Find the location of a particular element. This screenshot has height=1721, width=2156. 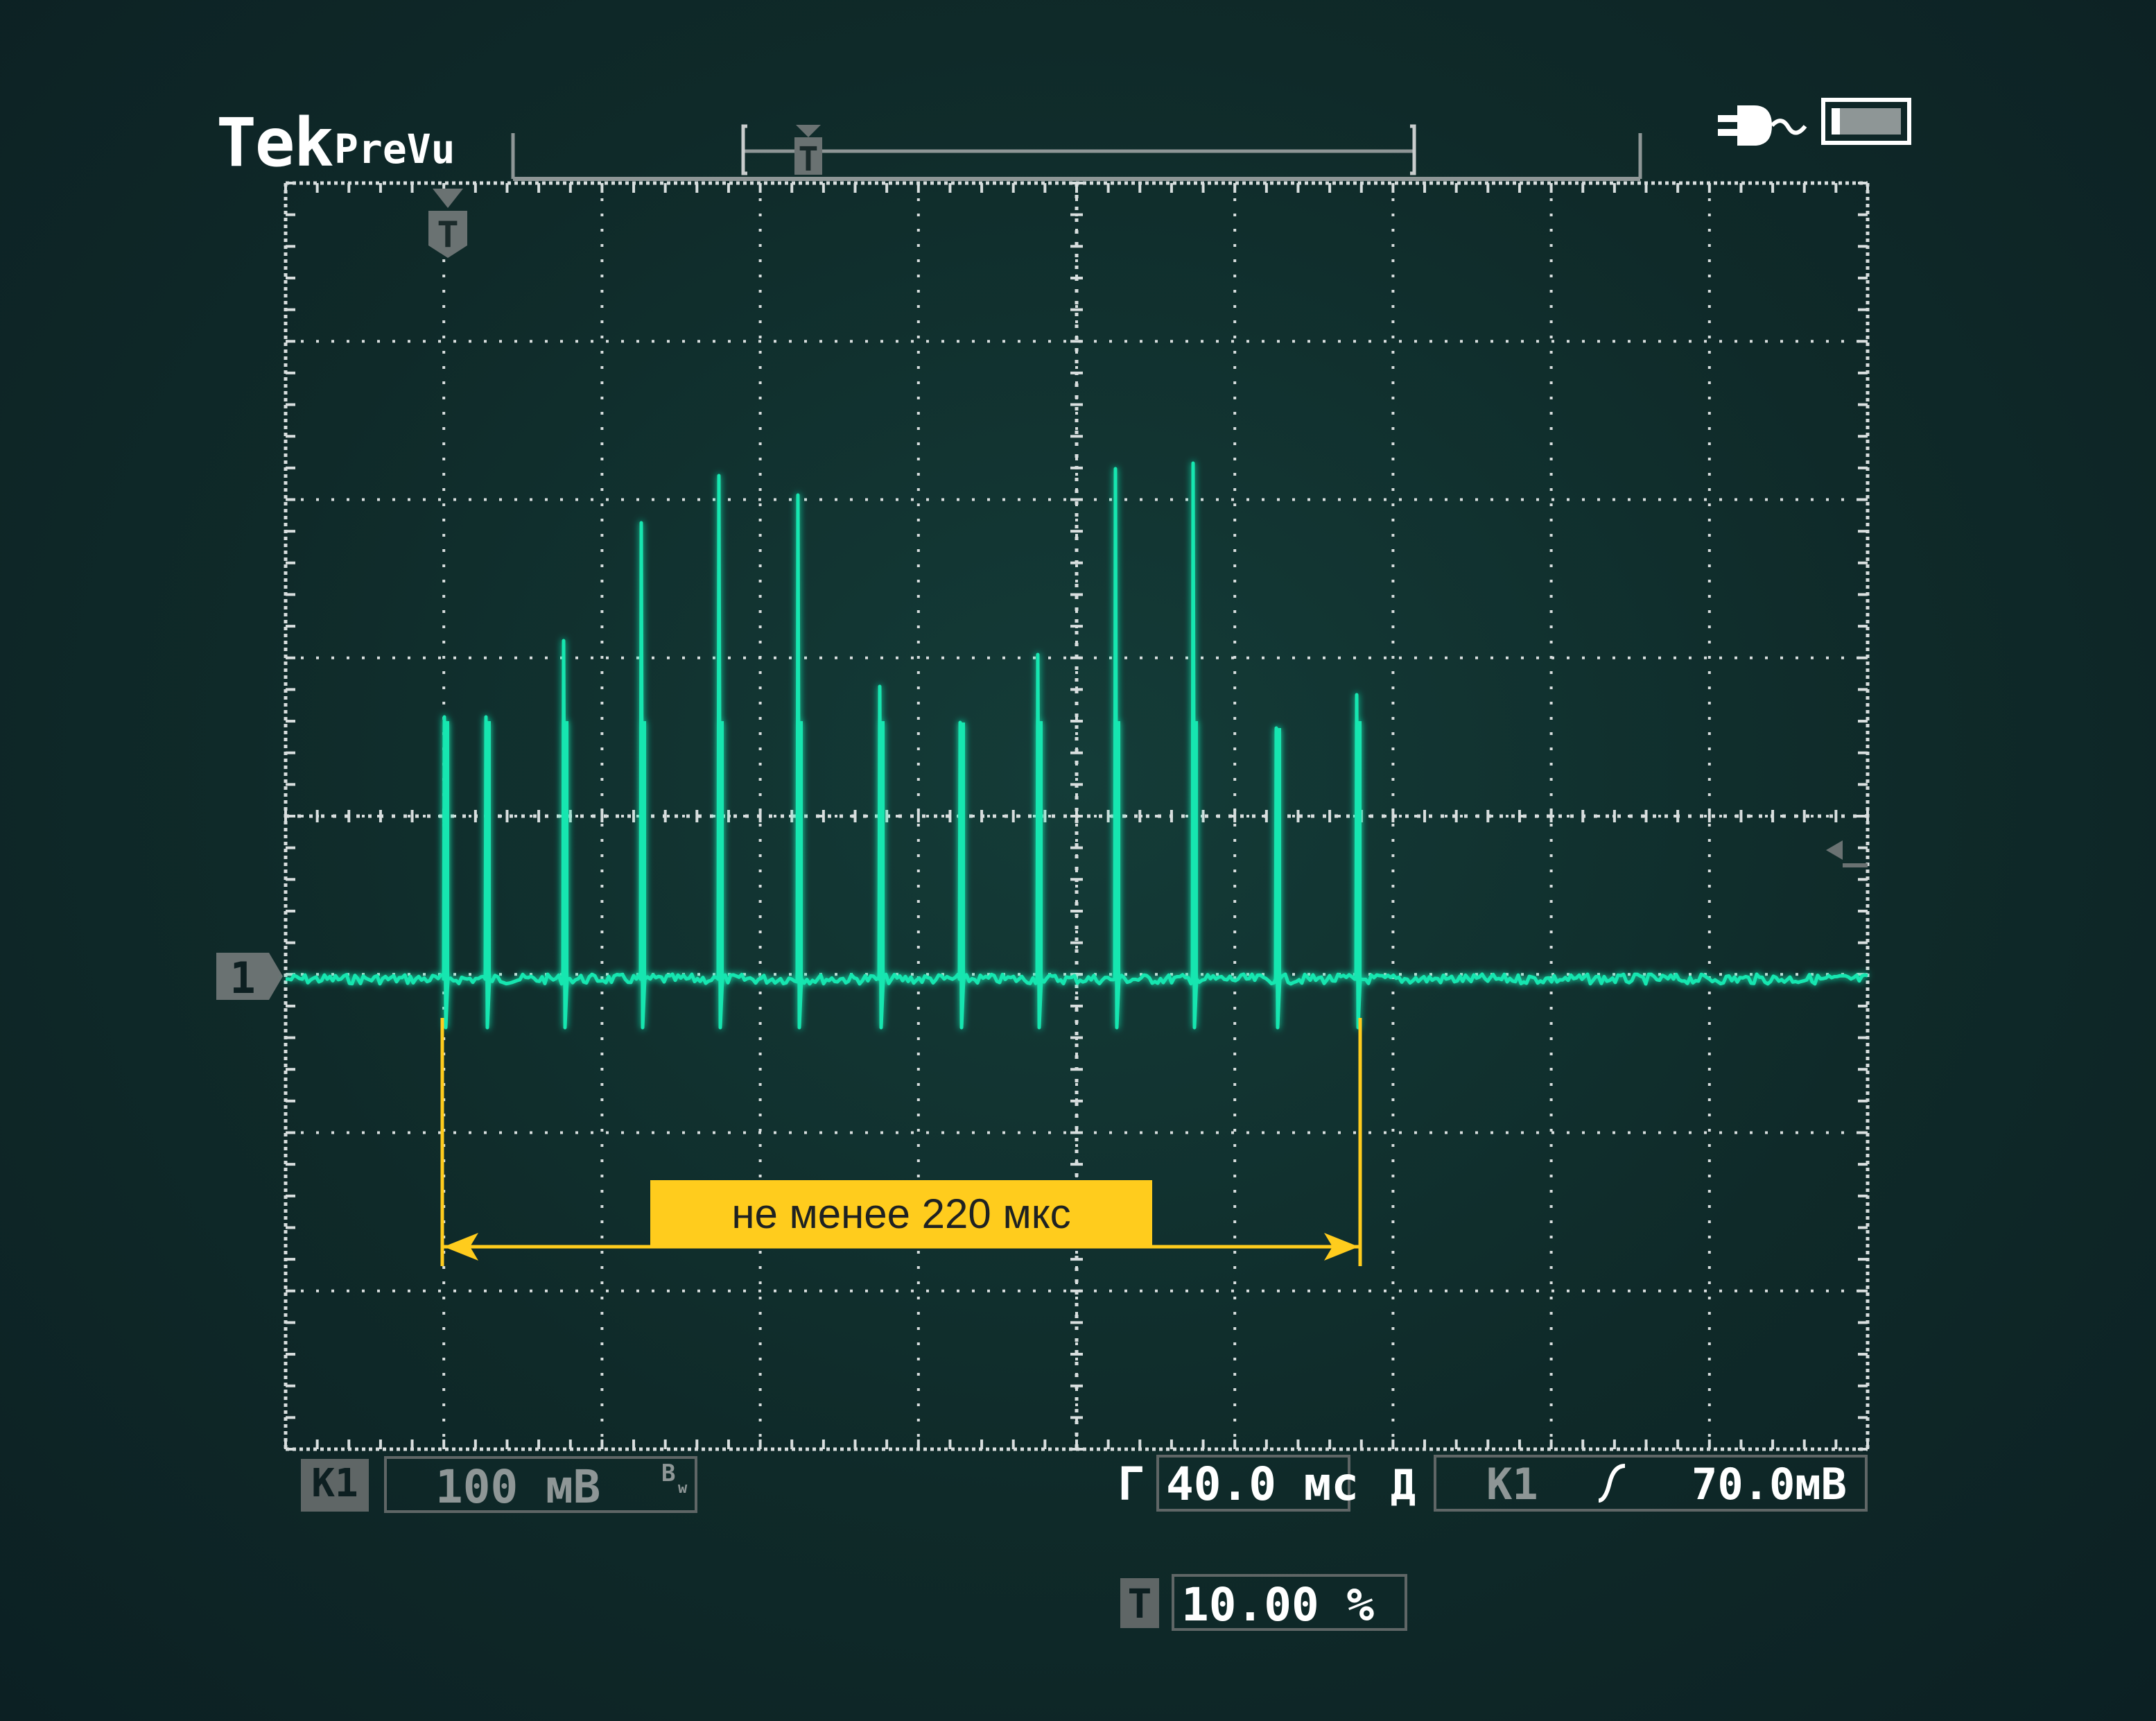

duration-annotation: не менее 220 мкс is located at coordinates (901, 1213).